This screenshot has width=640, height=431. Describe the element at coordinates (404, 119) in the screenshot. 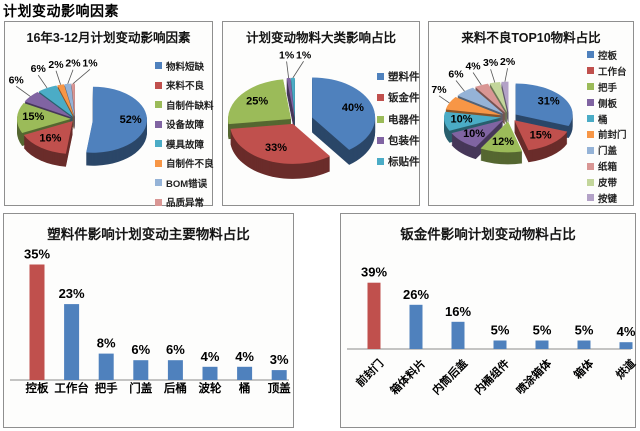

I see `legend-label: 电器件` at that location.